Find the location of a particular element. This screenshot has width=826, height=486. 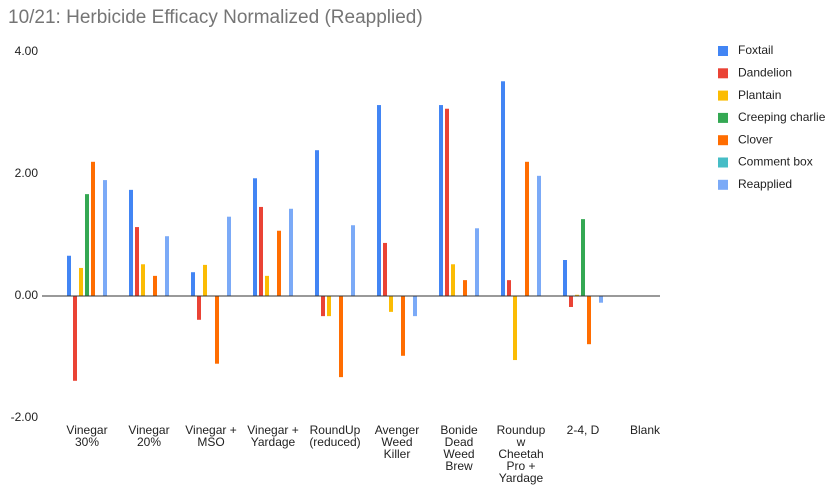

x-tick-line: RoundUp is located at coordinates (335, 430).